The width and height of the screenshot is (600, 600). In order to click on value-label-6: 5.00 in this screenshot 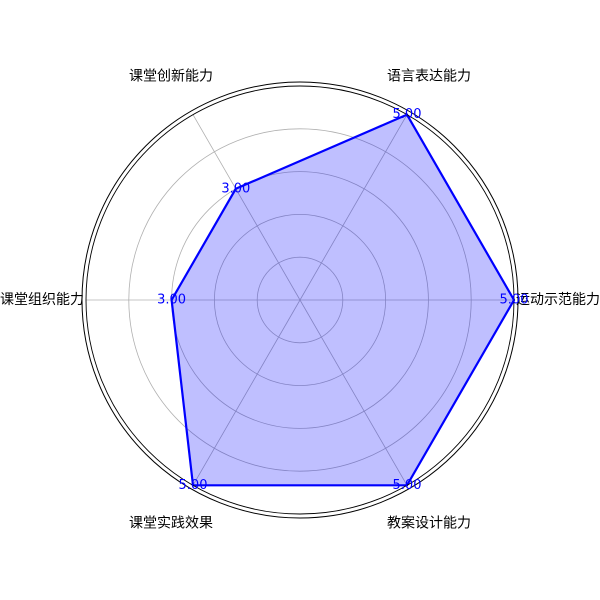, I will do `click(407, 485)`.